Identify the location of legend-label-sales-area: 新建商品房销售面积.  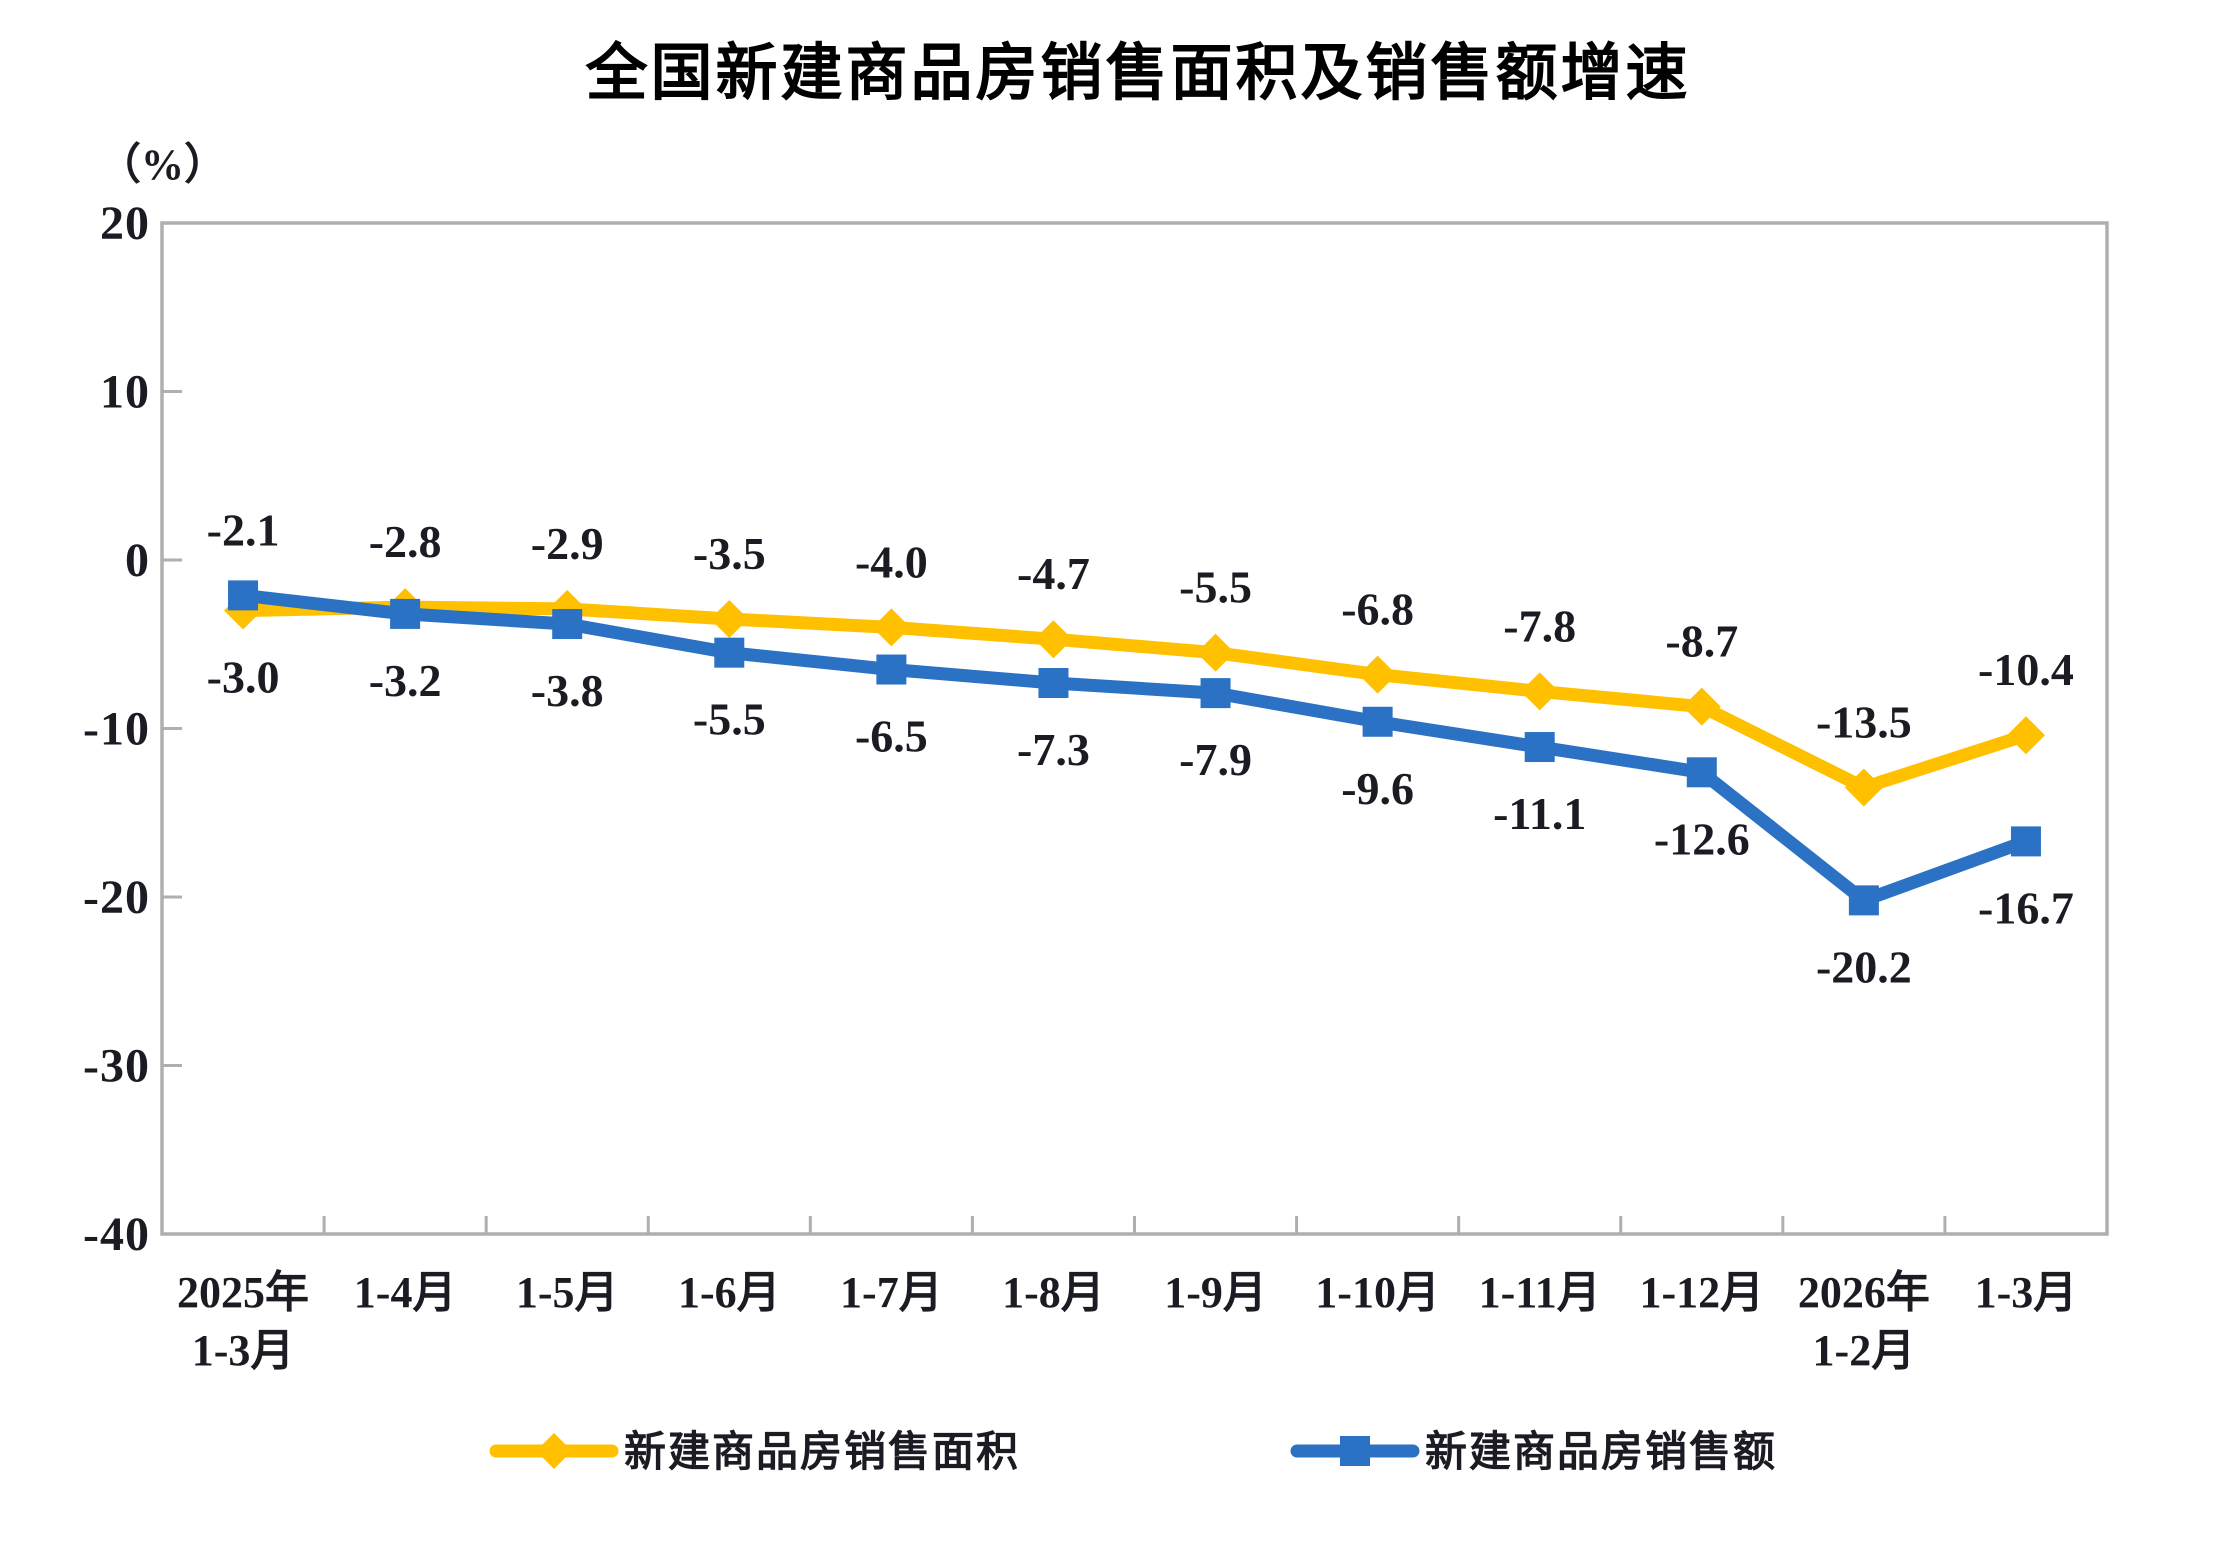
(822, 1452).